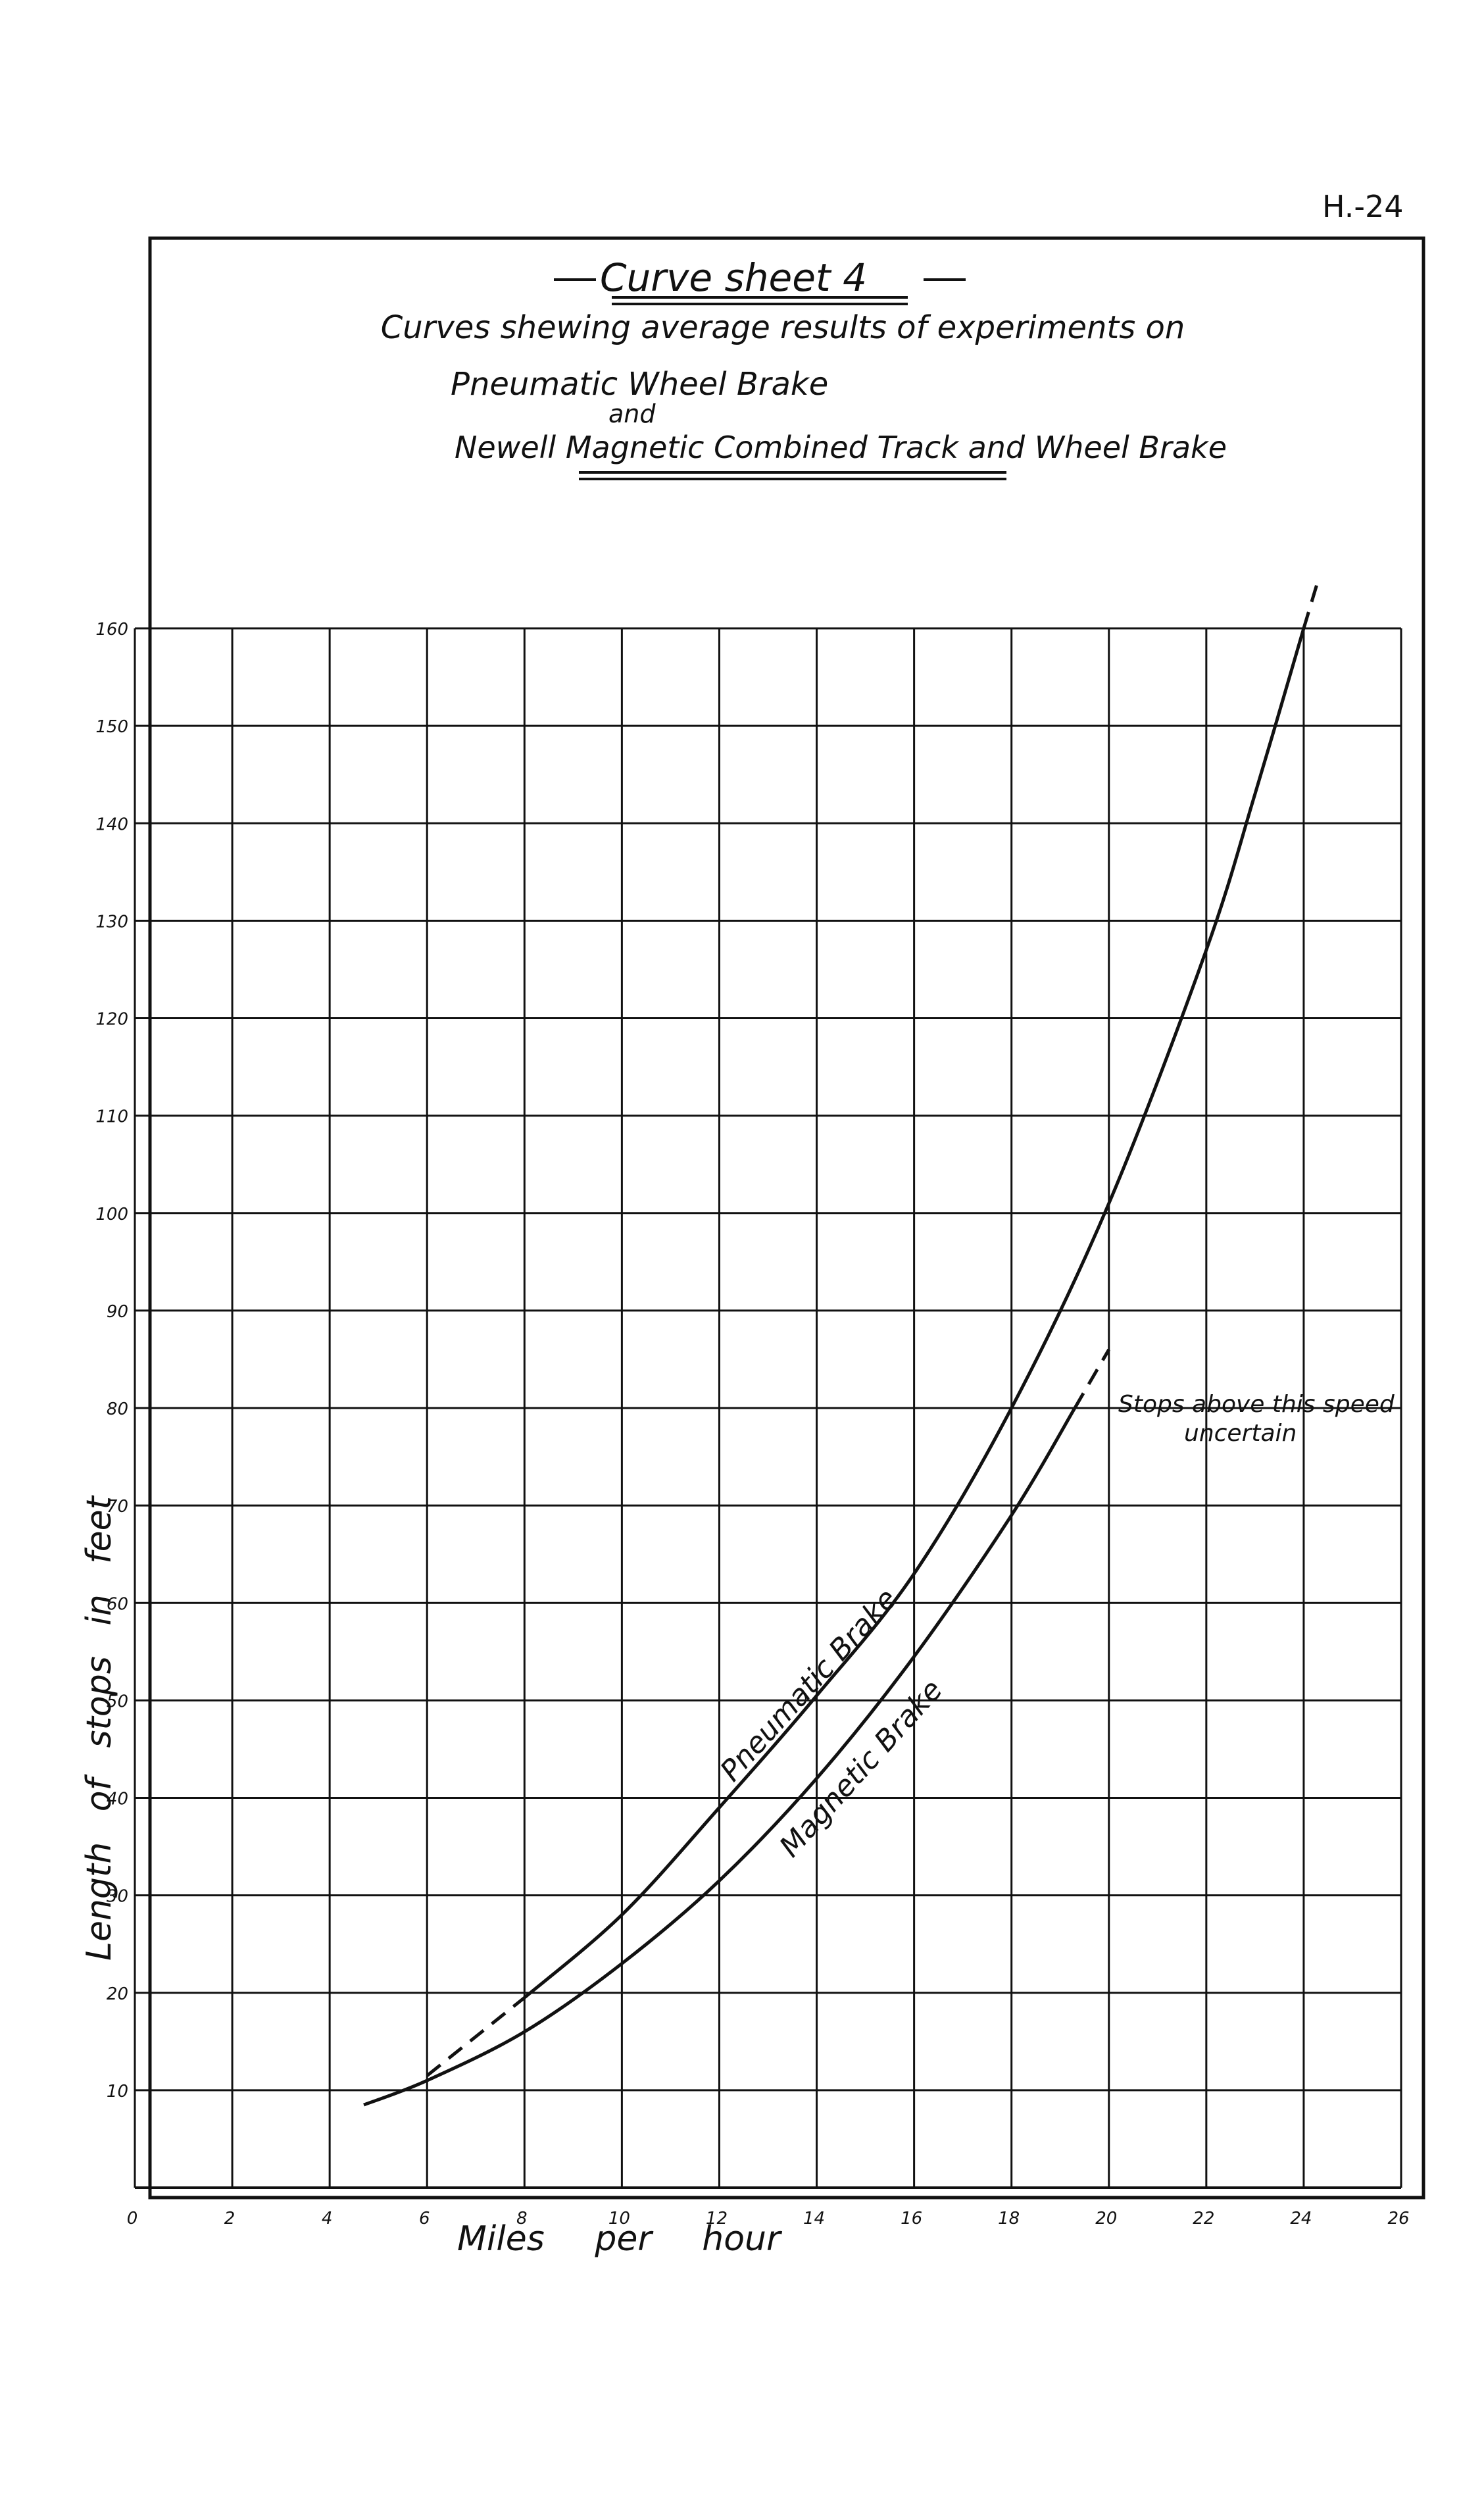 The width and height of the screenshot is (1484, 2493). What do you see at coordinates (111, 1020) in the screenshot?
I see `y-tick-label: 120` at bounding box center [111, 1020].